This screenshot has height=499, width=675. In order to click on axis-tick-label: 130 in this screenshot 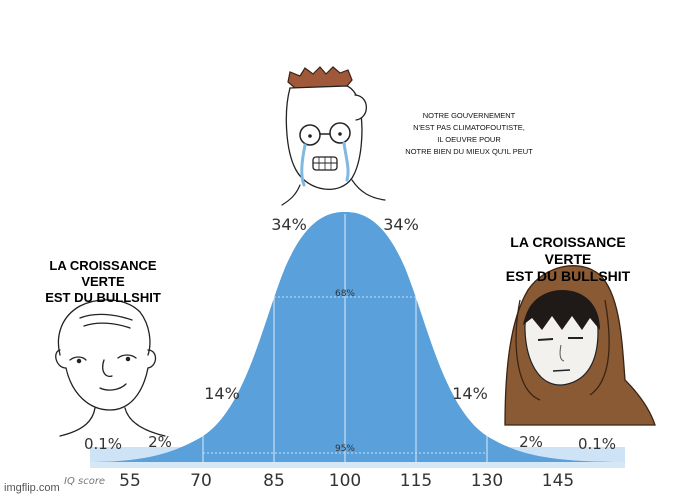, I will do `click(487, 481)`.